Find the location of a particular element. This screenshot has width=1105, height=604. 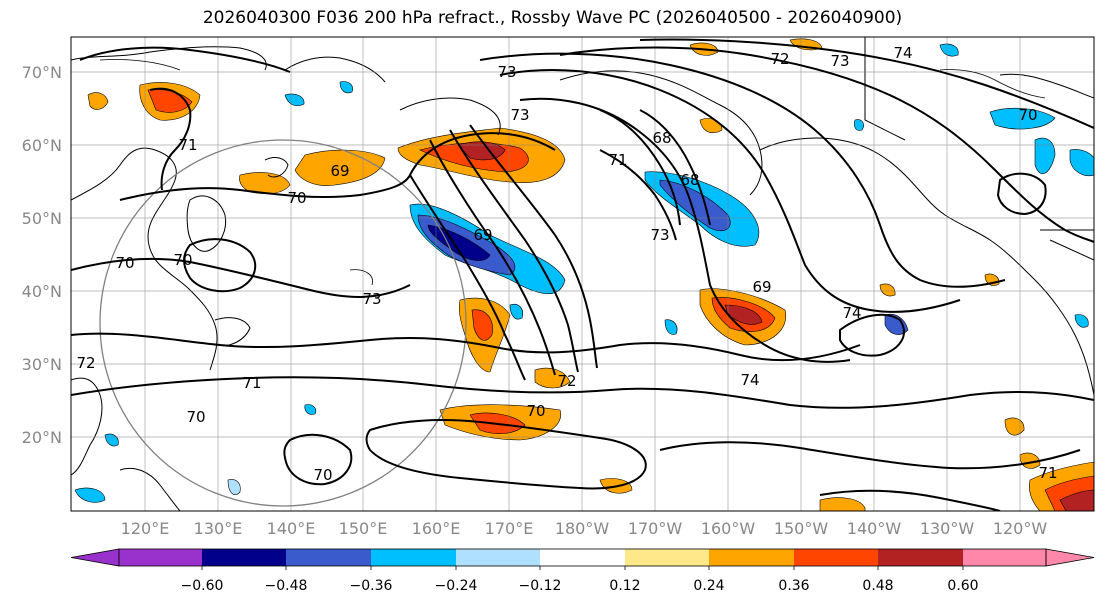

lat-label: 30°N is located at coordinates (42, 364).